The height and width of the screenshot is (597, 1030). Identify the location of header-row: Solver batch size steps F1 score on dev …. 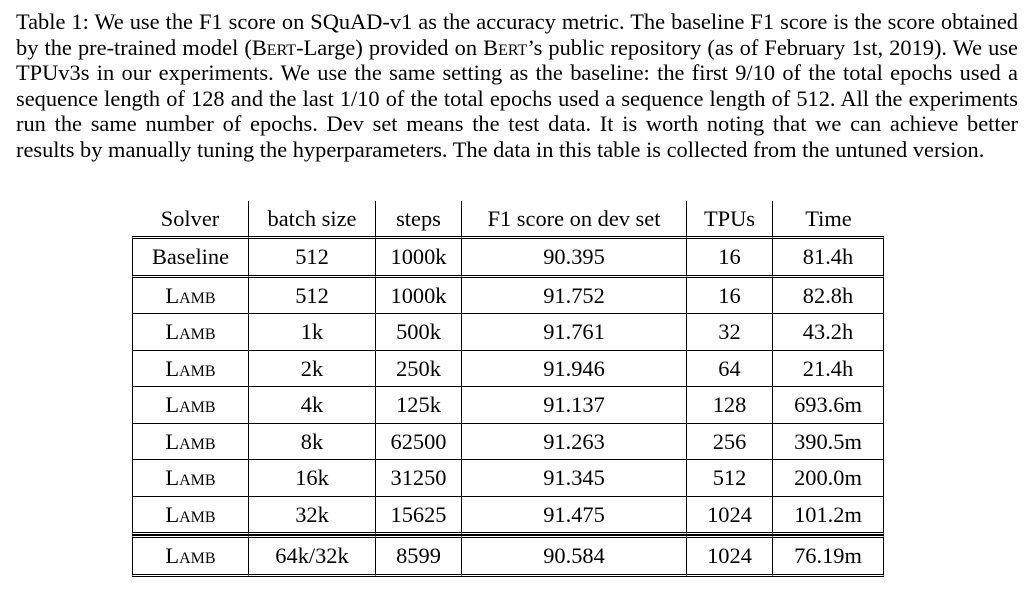
(508, 218).